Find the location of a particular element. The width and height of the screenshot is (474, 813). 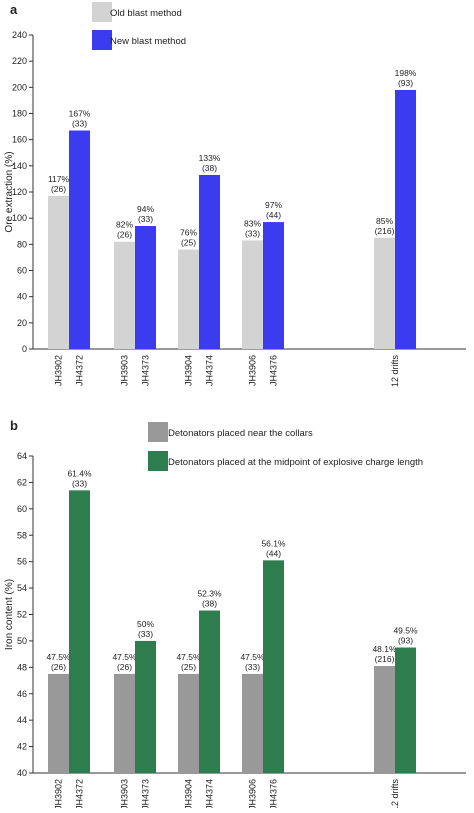

y-tick-label: 58 is located at coordinates (22, 535).